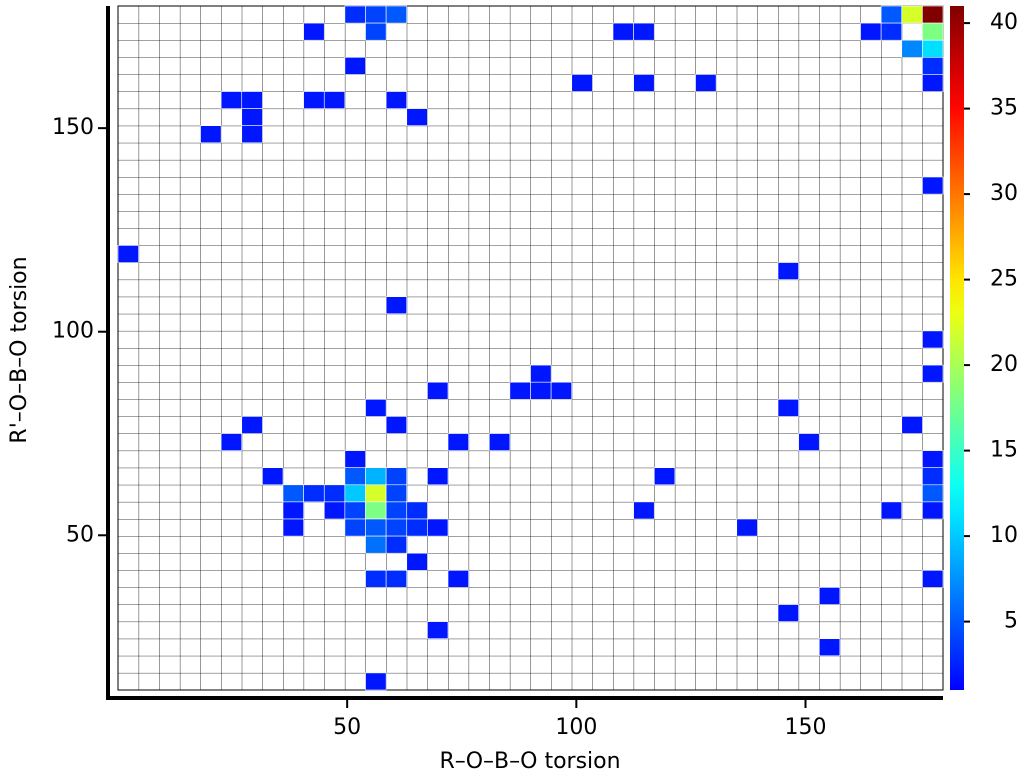 The width and height of the screenshot is (1024, 780). What do you see at coordinates (1004, 22) in the screenshot?
I see `colorbar-tick-label: 40` at bounding box center [1004, 22].